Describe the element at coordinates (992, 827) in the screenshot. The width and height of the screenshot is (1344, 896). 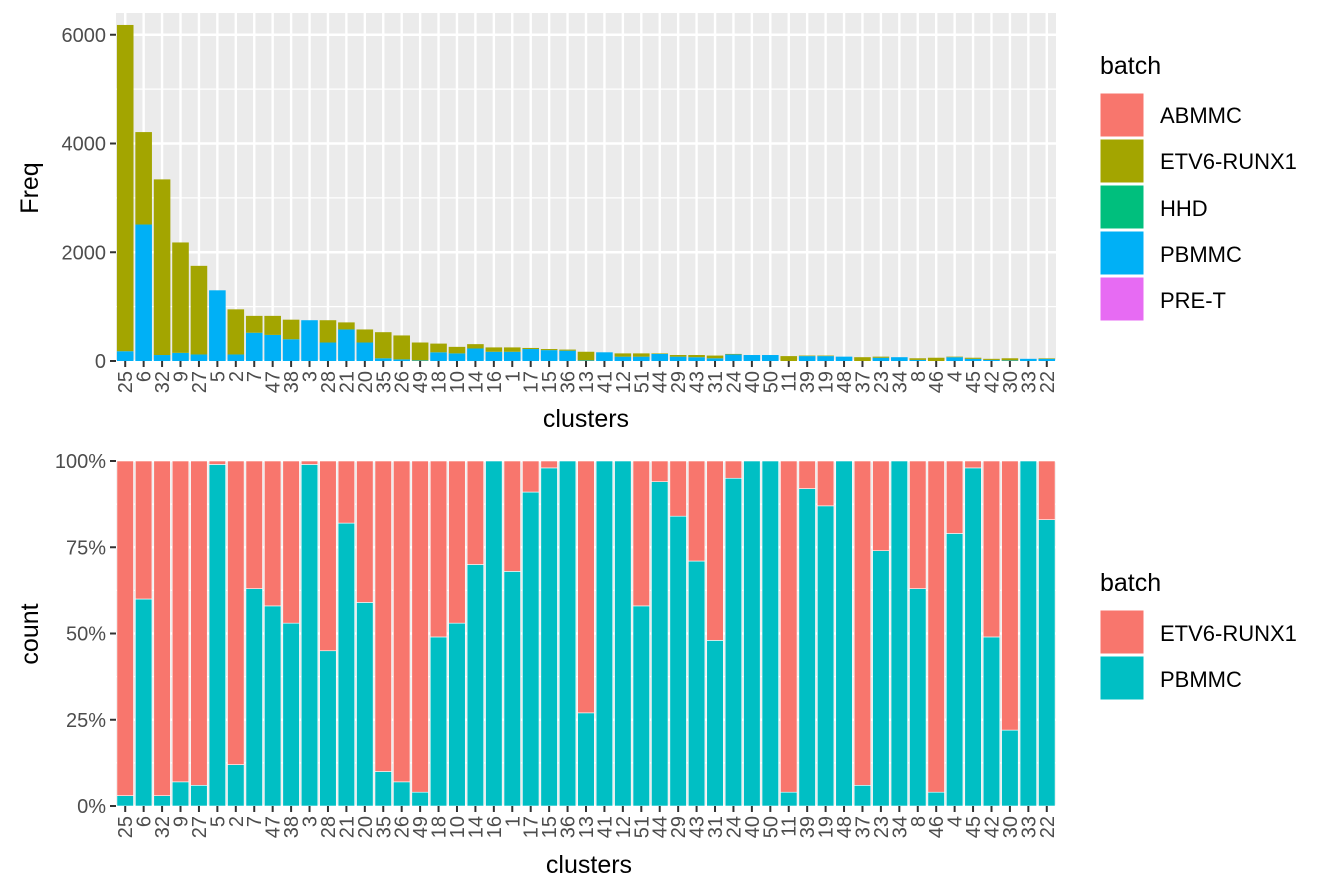
I see `x-tick-label: 42` at that location.